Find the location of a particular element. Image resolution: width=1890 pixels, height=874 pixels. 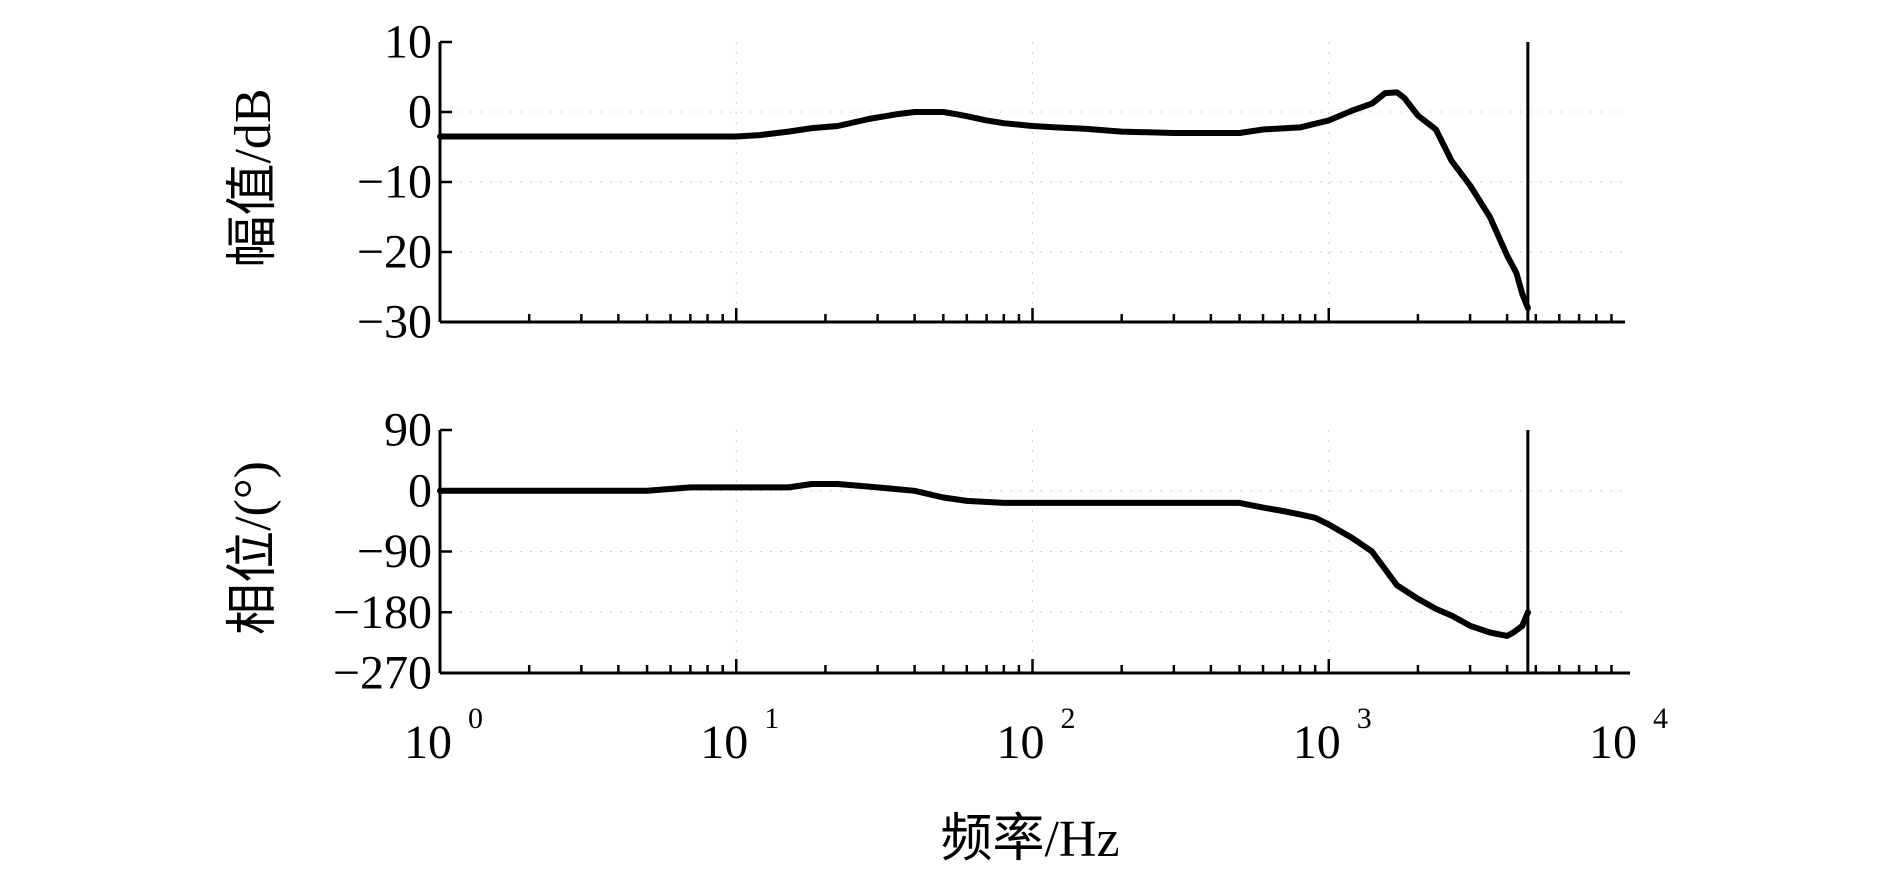

phase-ytick-label-2: −90 is located at coordinates (394, 551).